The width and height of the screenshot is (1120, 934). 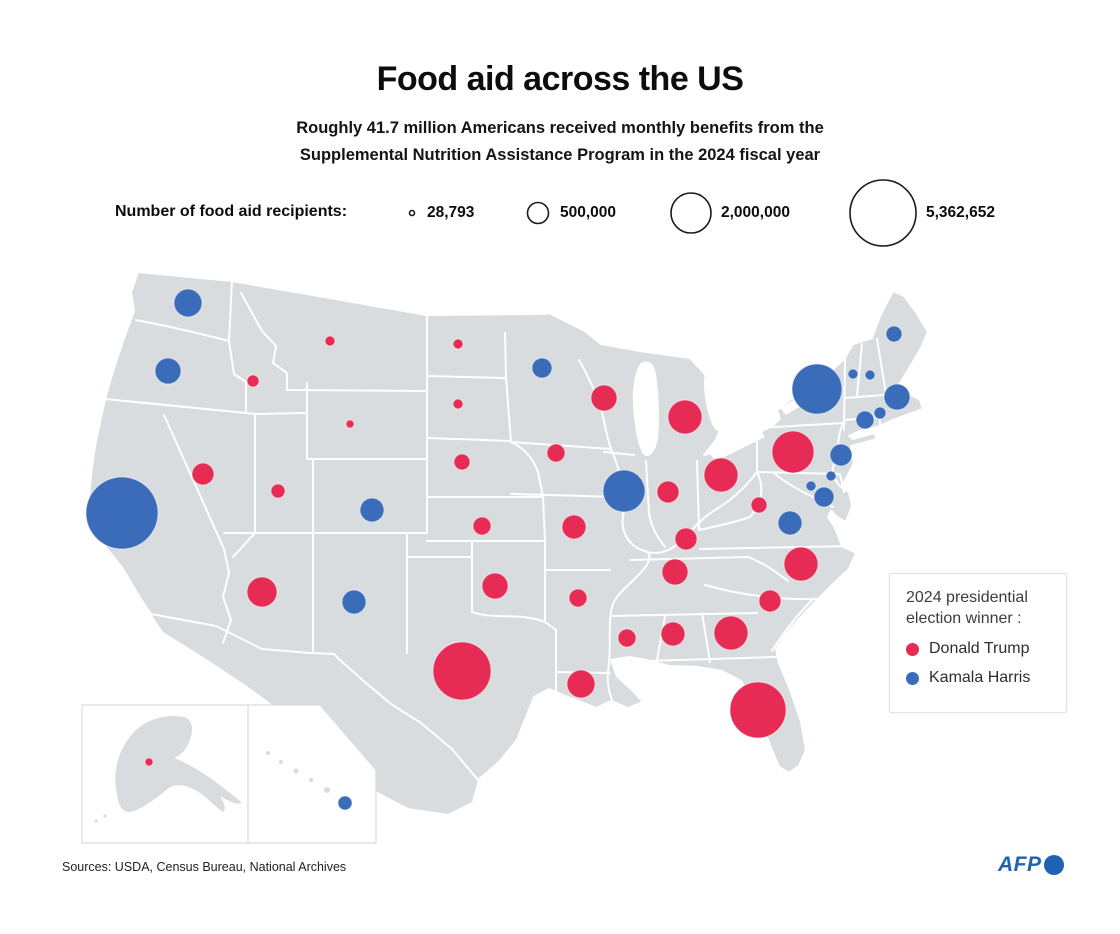 I want to click on state-bubble-FL, so click(x=758, y=710).